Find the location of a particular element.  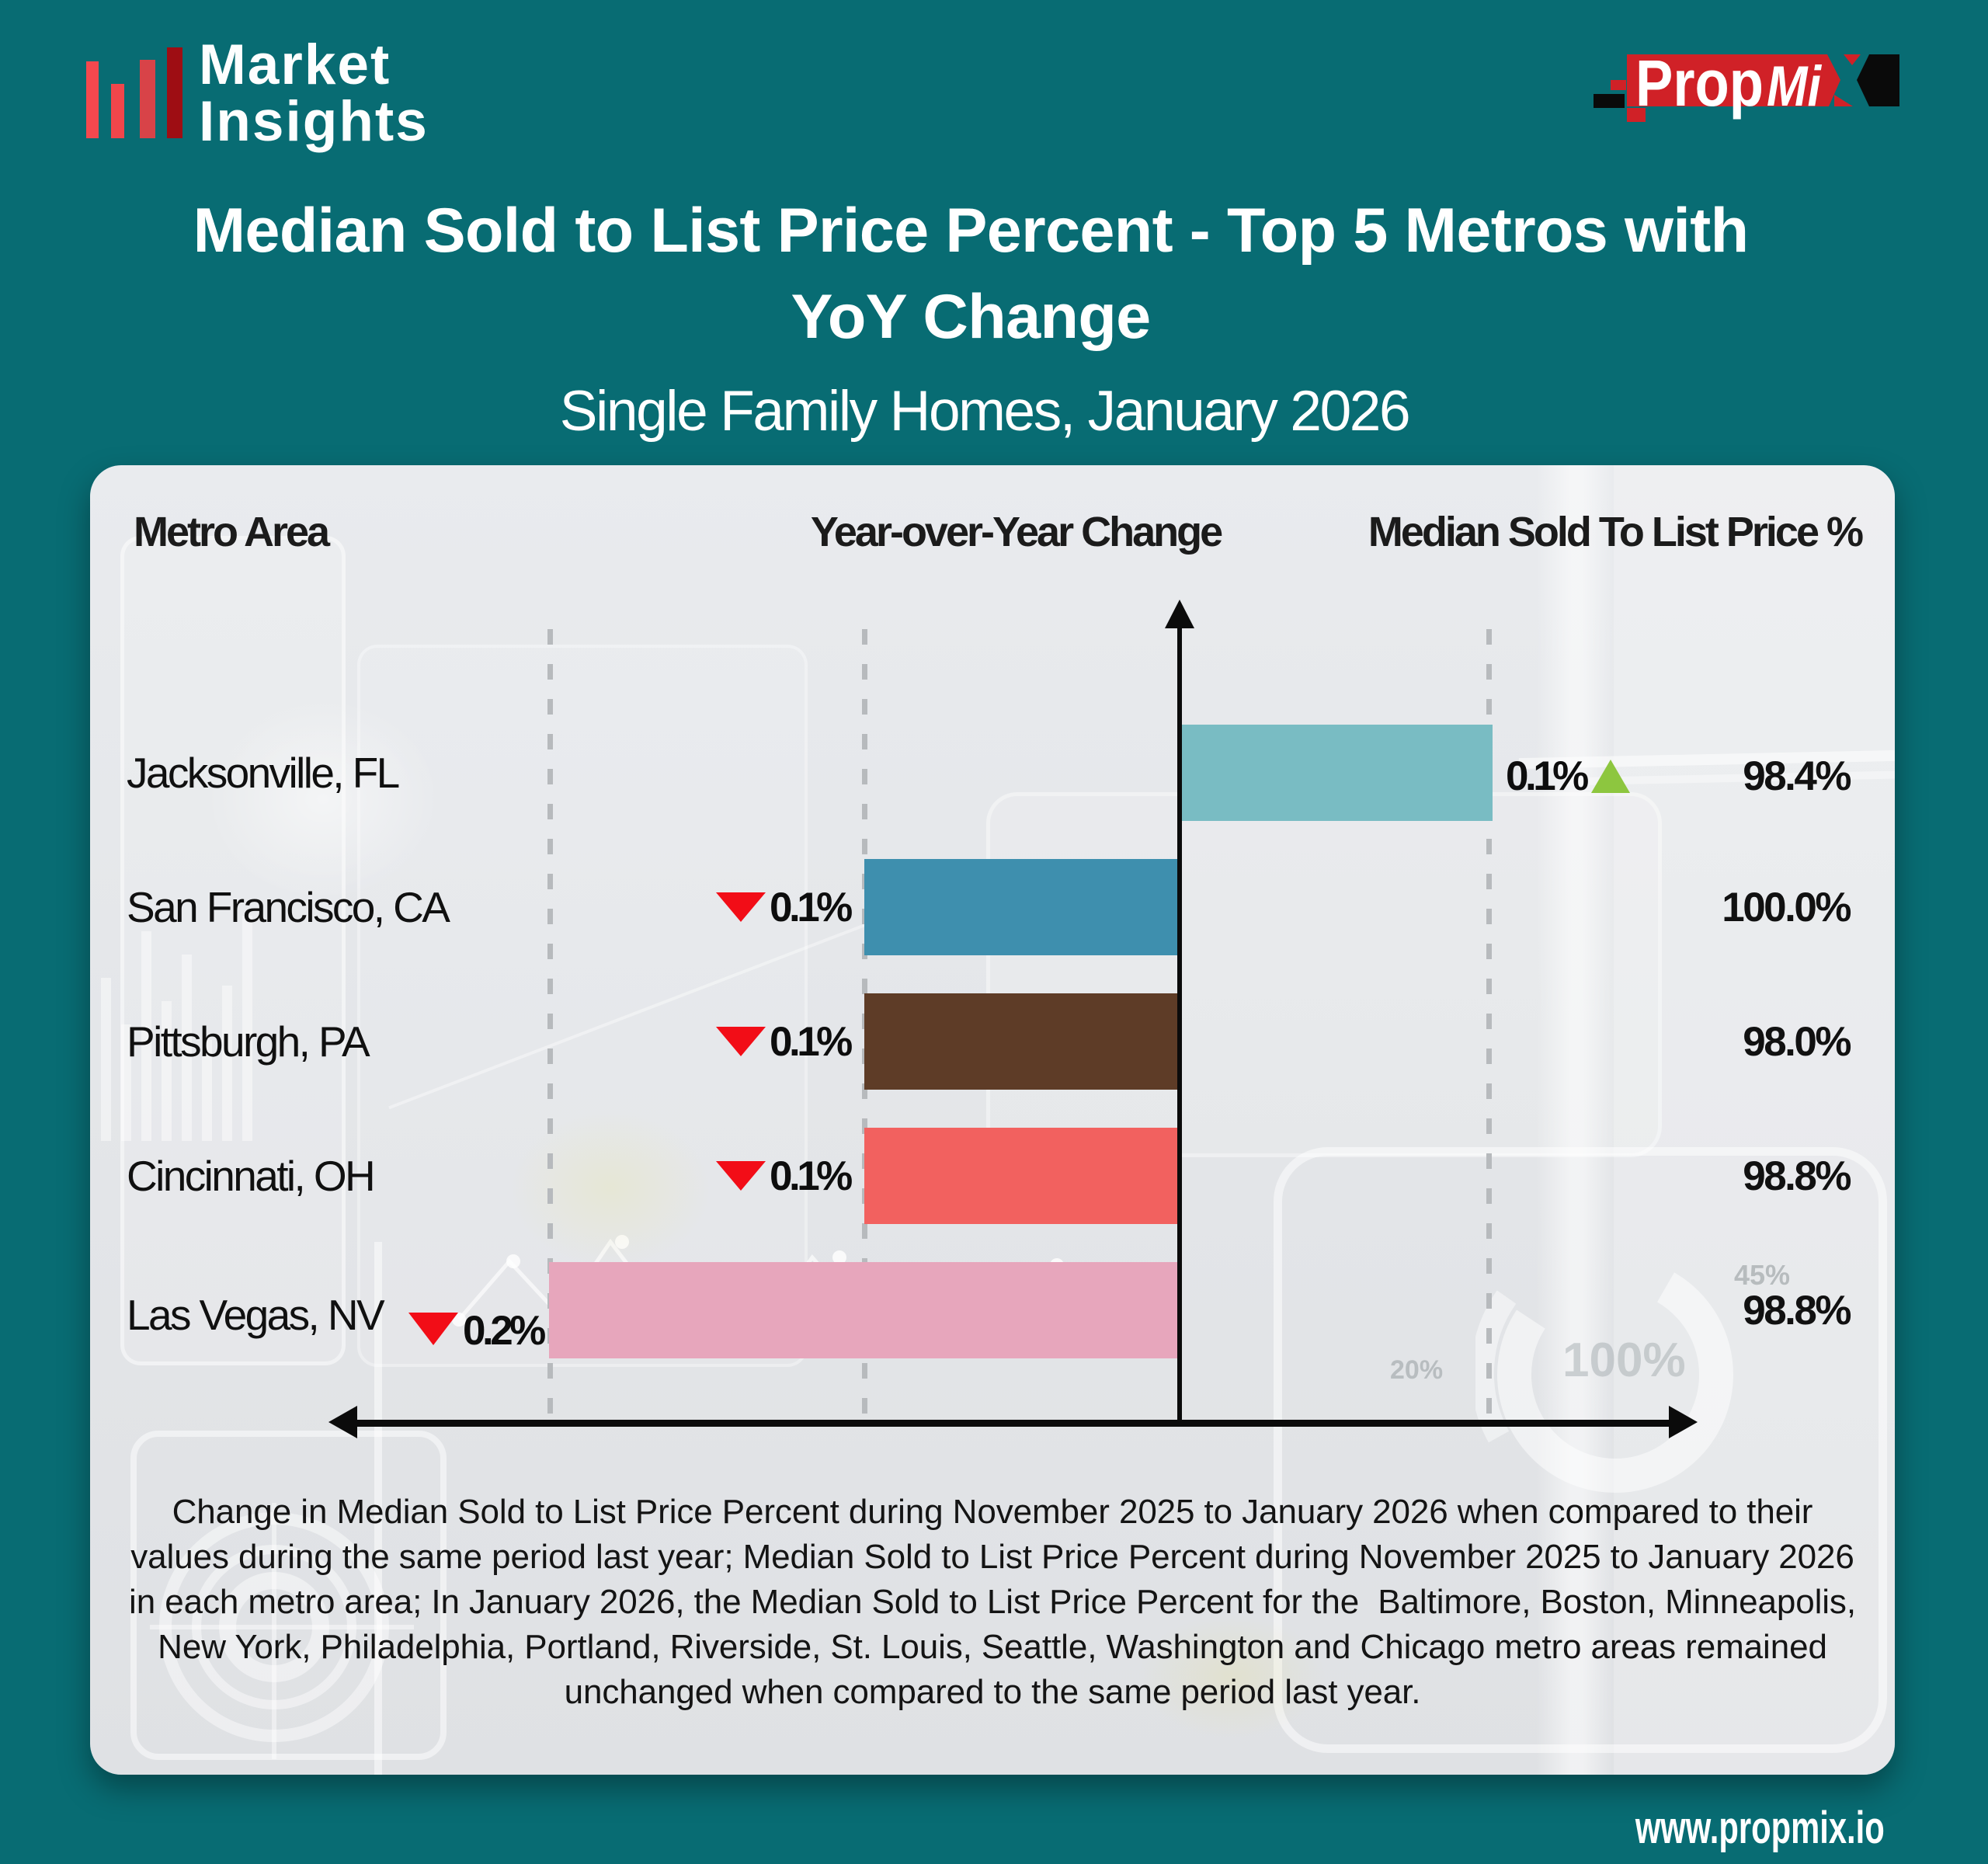

svg-text: 100% is located at coordinates (1624, 1360).